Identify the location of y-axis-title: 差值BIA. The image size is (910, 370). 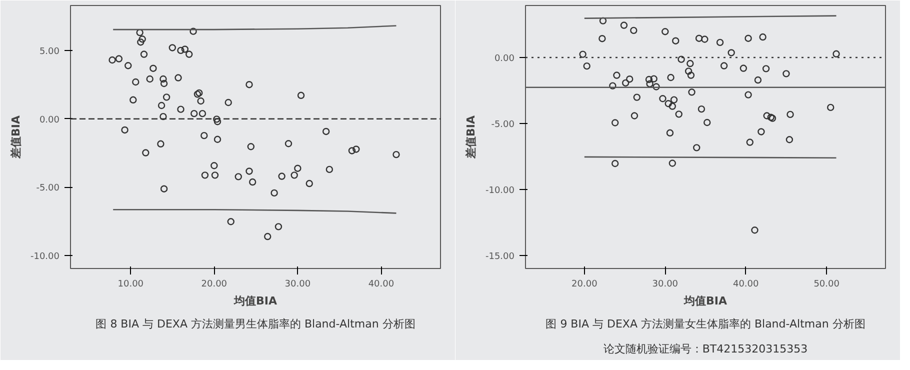
(471, 137).